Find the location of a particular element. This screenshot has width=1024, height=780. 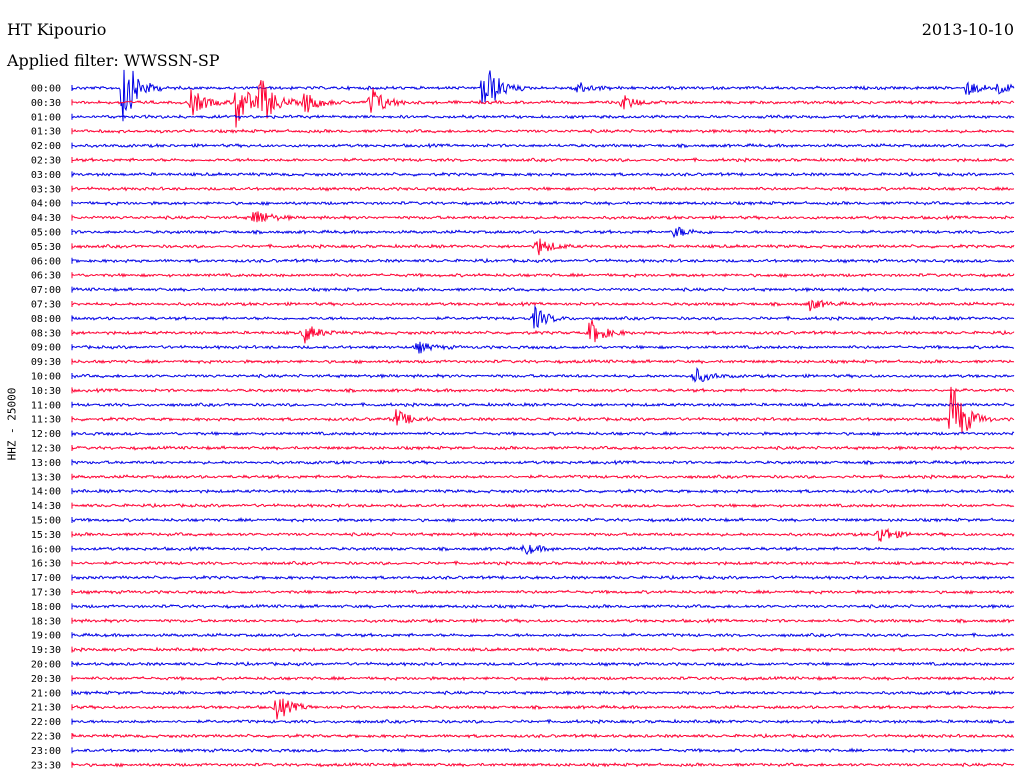

tick-label: 04:30 is located at coordinates (46, 218).